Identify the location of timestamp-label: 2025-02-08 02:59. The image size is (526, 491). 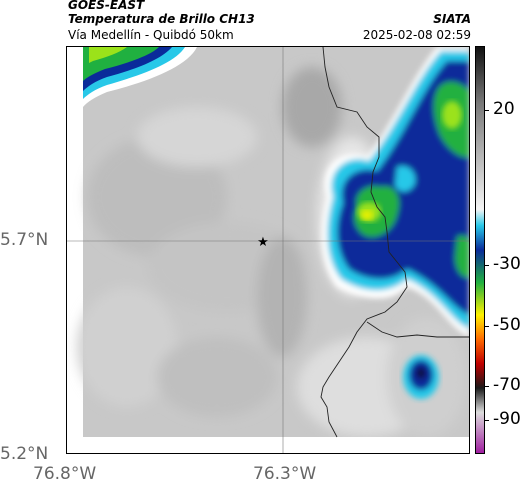
(416, 35).